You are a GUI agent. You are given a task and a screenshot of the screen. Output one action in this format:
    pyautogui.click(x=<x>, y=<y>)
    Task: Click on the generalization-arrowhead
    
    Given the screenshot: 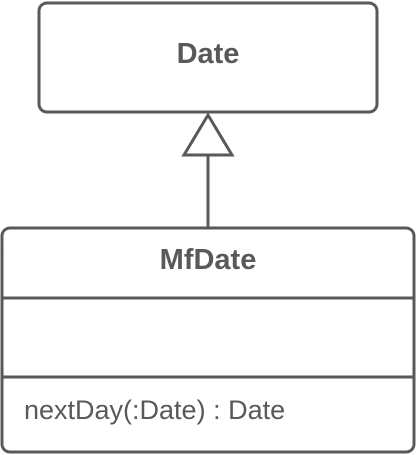 What is the action you would take?
    pyautogui.click(x=208, y=134)
    